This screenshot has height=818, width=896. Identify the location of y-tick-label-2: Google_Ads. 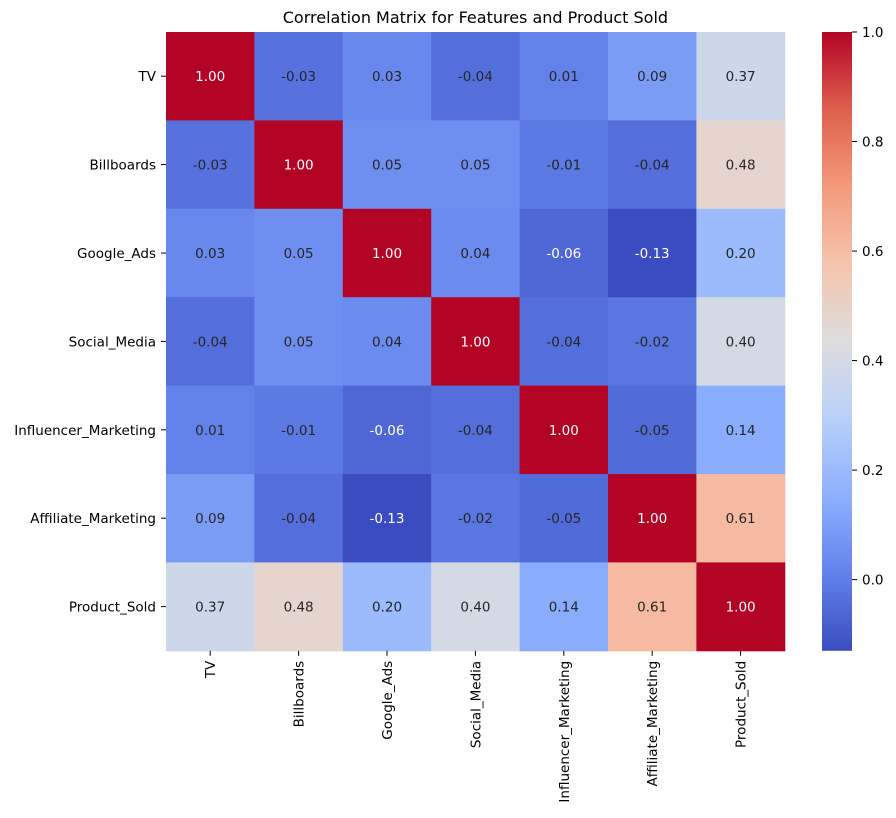
(116, 254).